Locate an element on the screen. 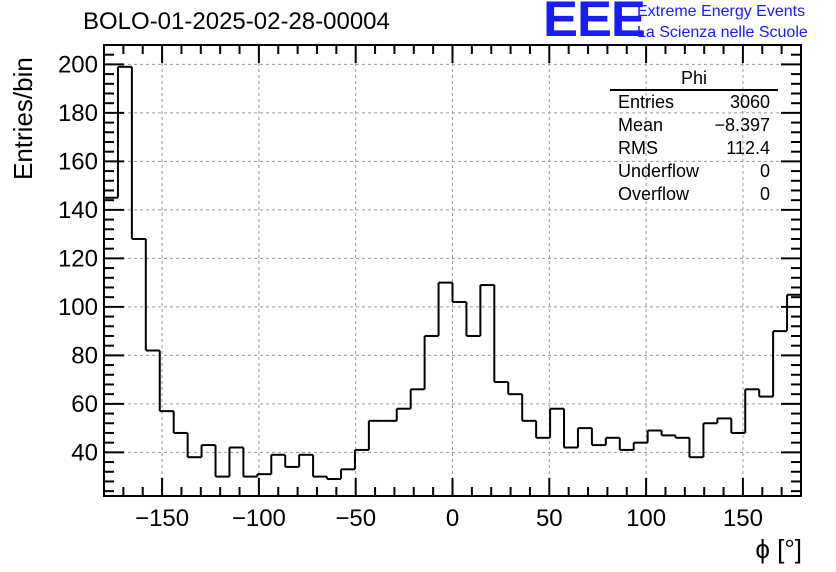 The width and height of the screenshot is (836, 572). y-tick-label: 40 is located at coordinates (84, 452).